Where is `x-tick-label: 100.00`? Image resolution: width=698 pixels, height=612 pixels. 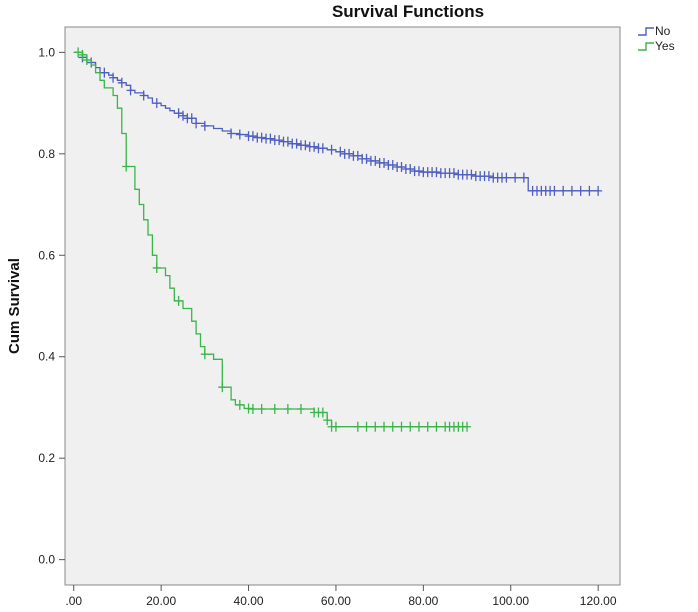 x-tick-label: 100.00 is located at coordinates (510, 601).